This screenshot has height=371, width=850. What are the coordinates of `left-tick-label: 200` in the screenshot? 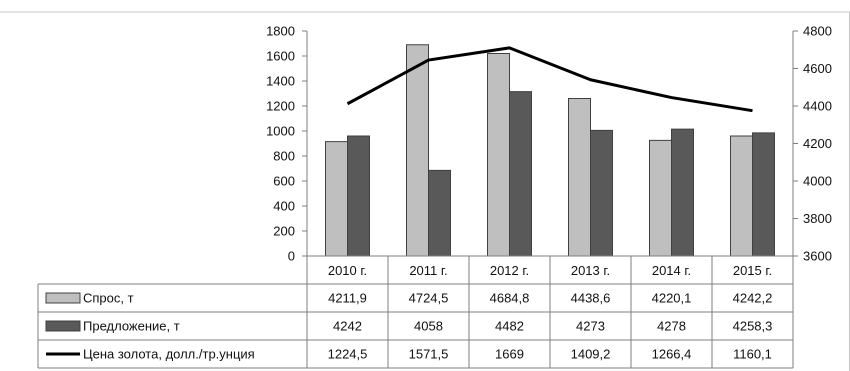 It's located at (284, 231).